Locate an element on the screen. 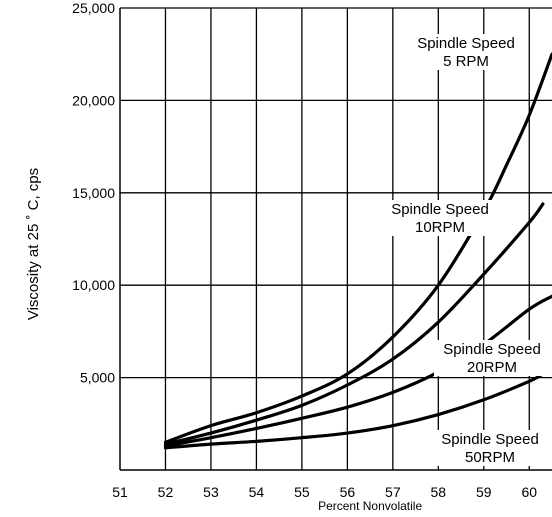 This screenshot has width=552, height=517. series-speed-rpm5: 5 RPM is located at coordinates (466, 61).